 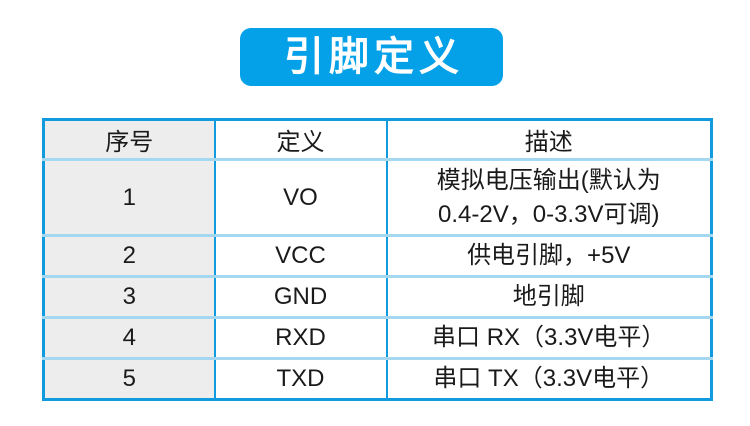 I want to click on column-header-number: 序号, so click(x=129, y=139).